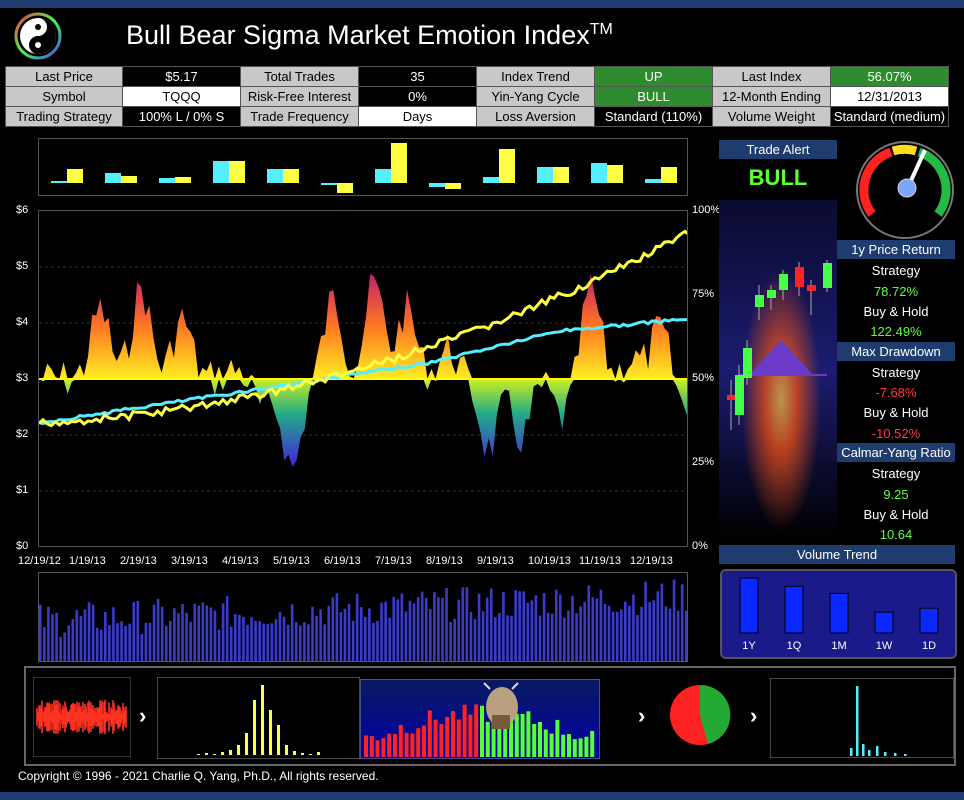 This screenshot has height=800, width=964. I want to click on histogram-yellow-thumb, so click(258, 718).